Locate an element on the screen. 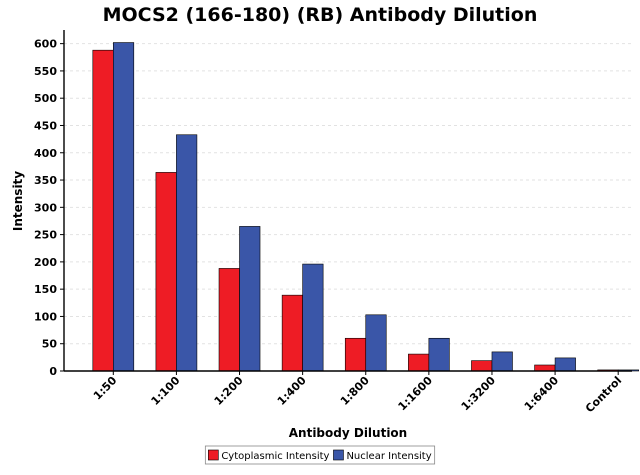 This screenshot has width=640, height=475. x-axis-label: Antibody Dilution is located at coordinates (348, 433).